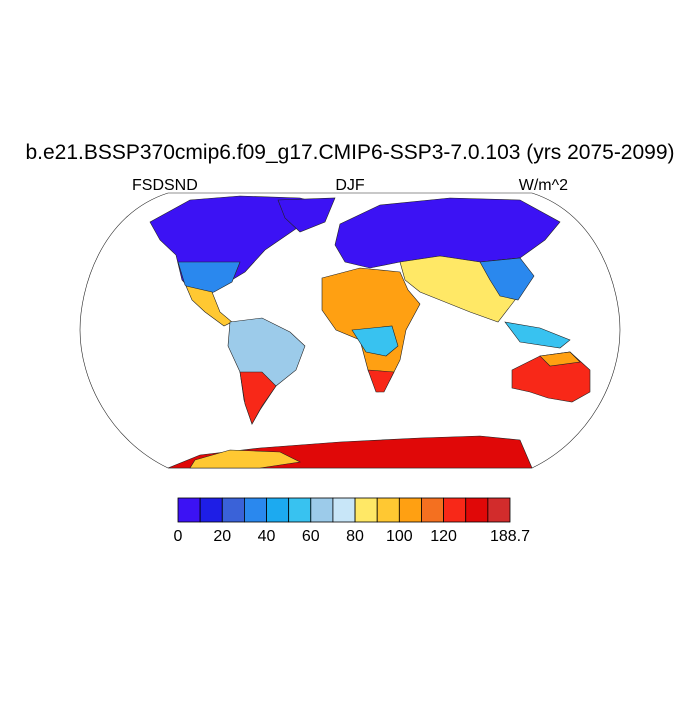 This screenshot has width=700, height=705. Describe the element at coordinates (258, 398) in the screenshot. I see `south-america-south` at that location.